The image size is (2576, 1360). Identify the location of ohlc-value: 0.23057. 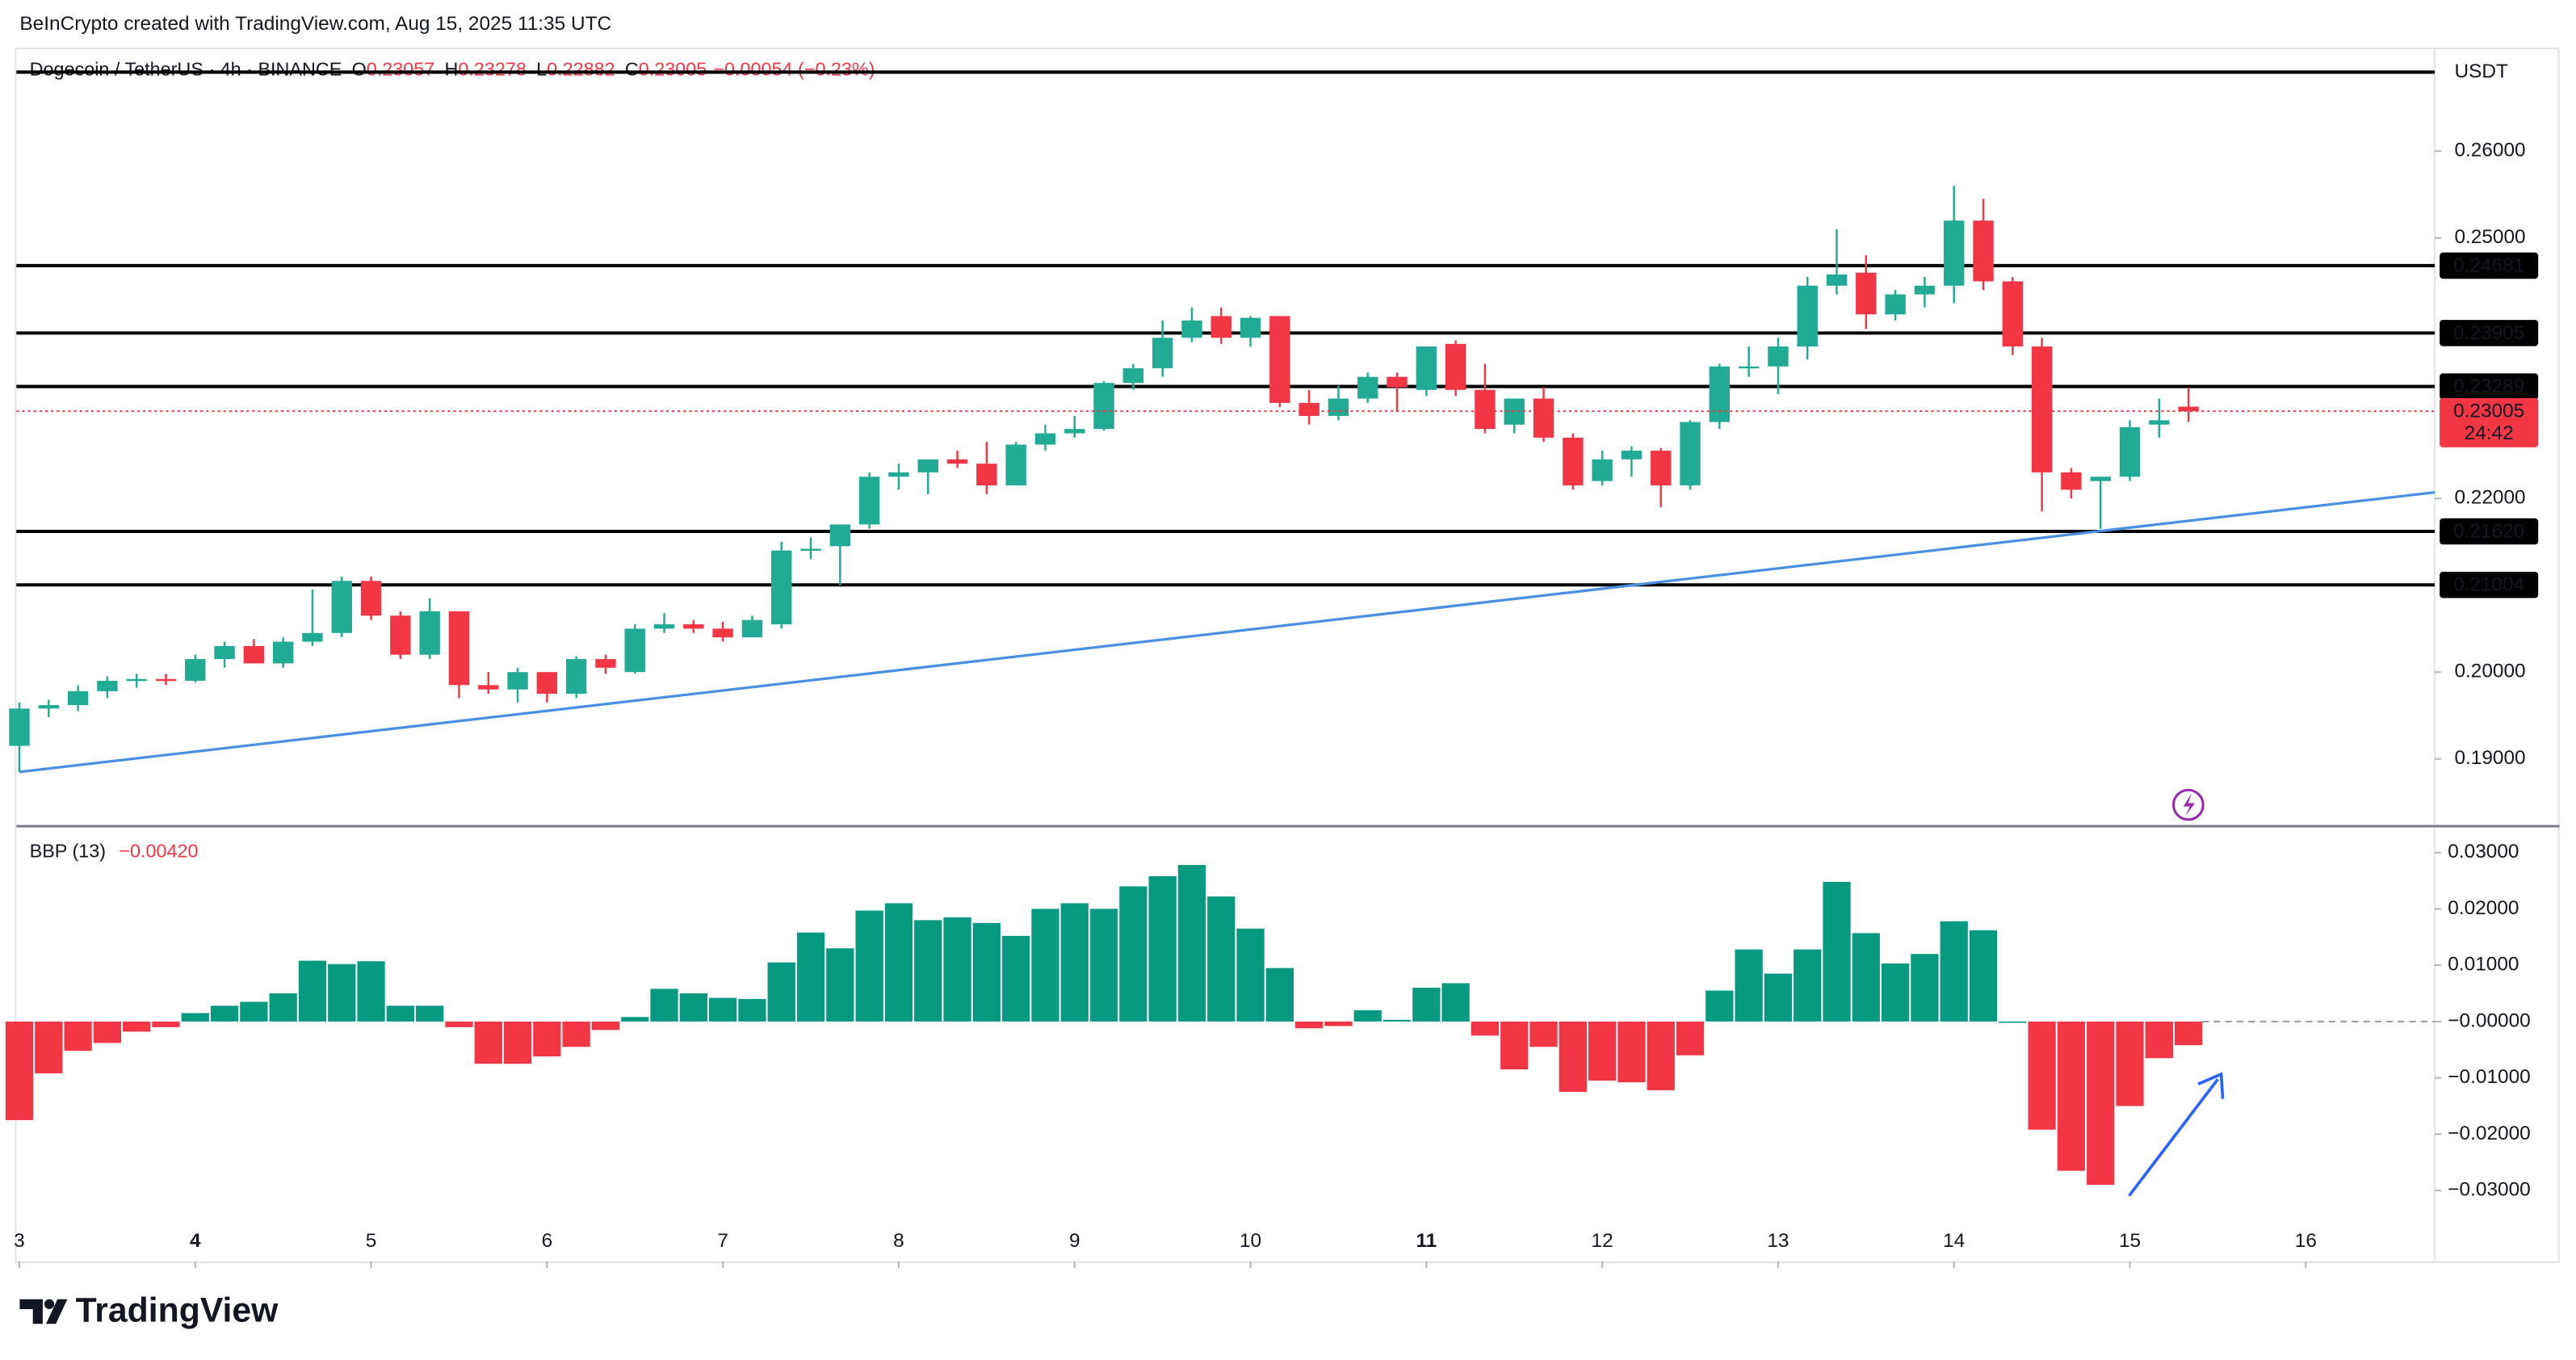
(401, 69).